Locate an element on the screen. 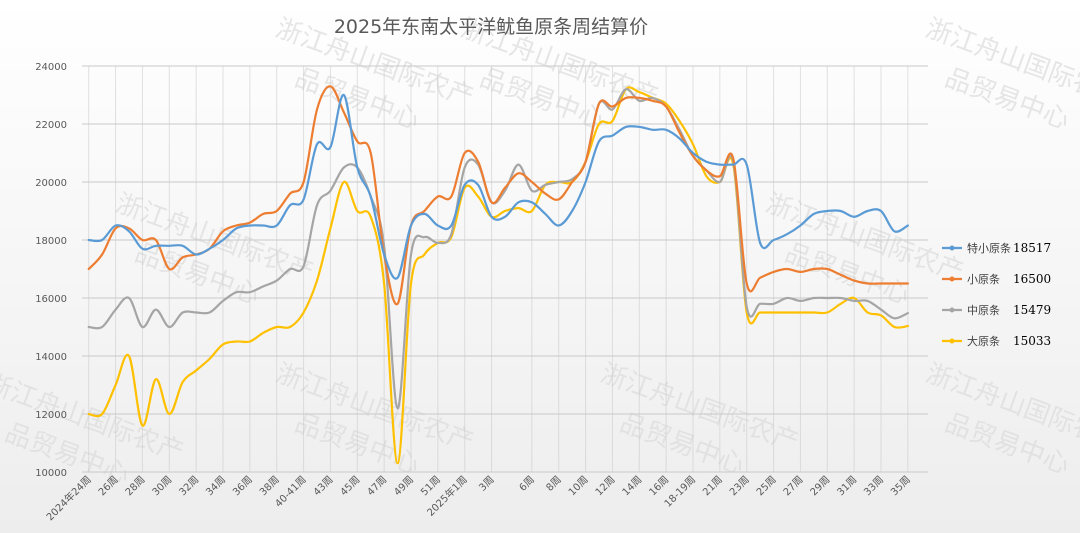 The width and height of the screenshot is (1080, 533). y-tick-label: 20000 is located at coordinates (51, 183).